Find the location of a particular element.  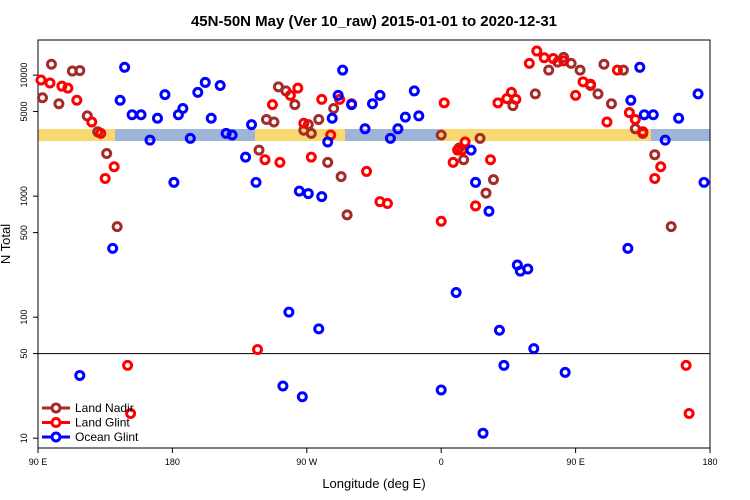

legend-marker is located at coordinates (56, 408).